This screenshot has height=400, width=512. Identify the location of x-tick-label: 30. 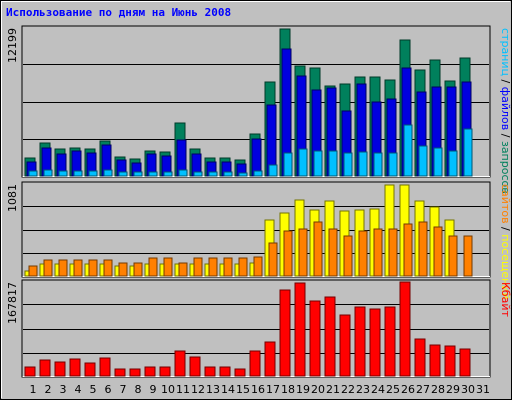
(468, 389).